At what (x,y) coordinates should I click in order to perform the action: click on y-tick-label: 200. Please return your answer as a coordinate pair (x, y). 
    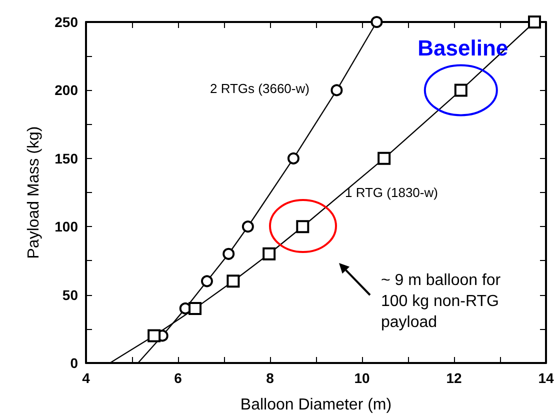
    Looking at the image, I should click on (66, 90).